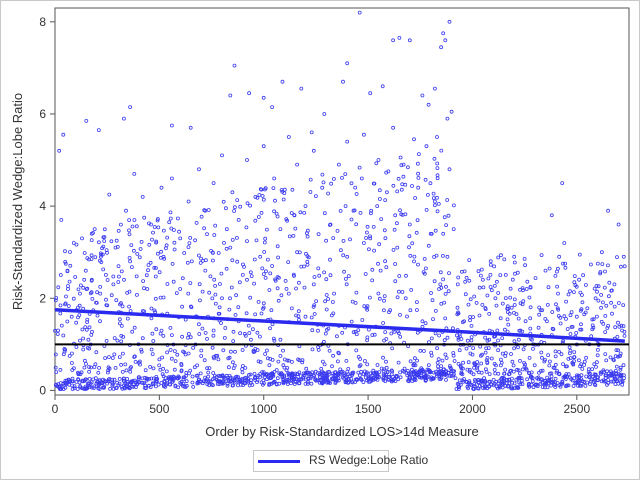 The width and height of the screenshot is (640, 480). What do you see at coordinates (472, 409) in the screenshot?
I see `x-tick-label: 2000` at bounding box center [472, 409].